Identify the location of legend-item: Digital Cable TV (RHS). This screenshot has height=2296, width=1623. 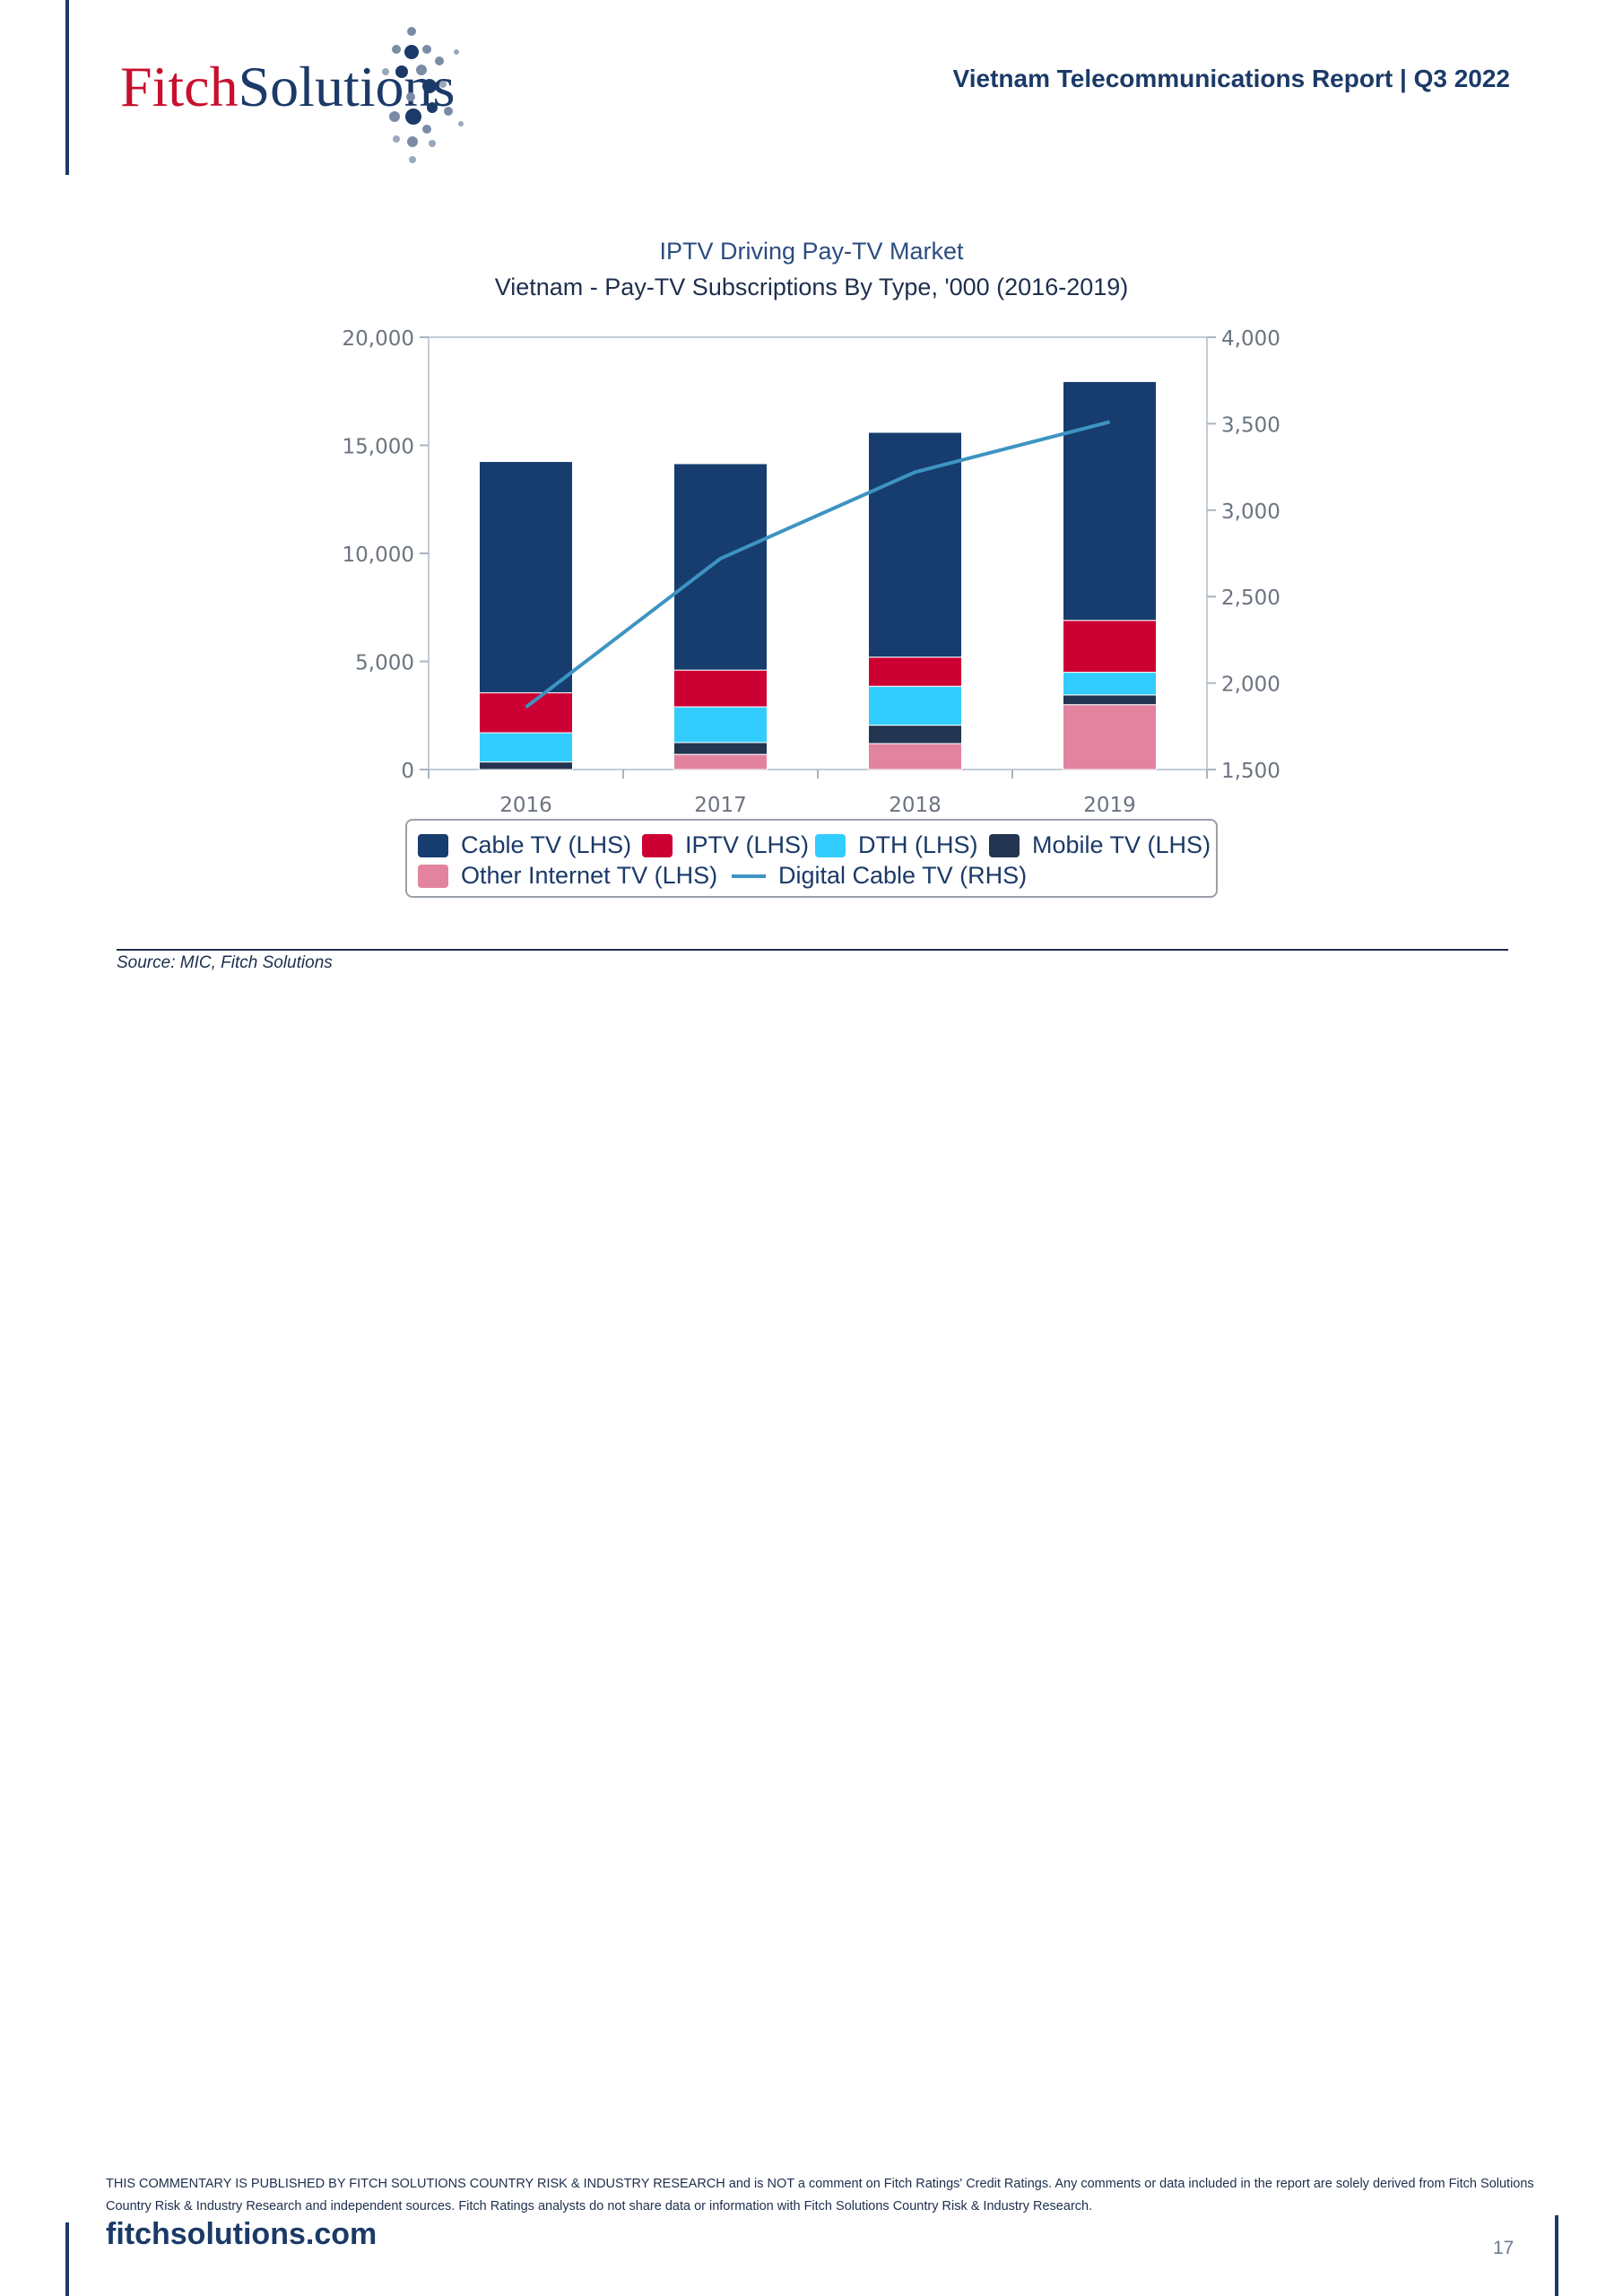
(879, 876).